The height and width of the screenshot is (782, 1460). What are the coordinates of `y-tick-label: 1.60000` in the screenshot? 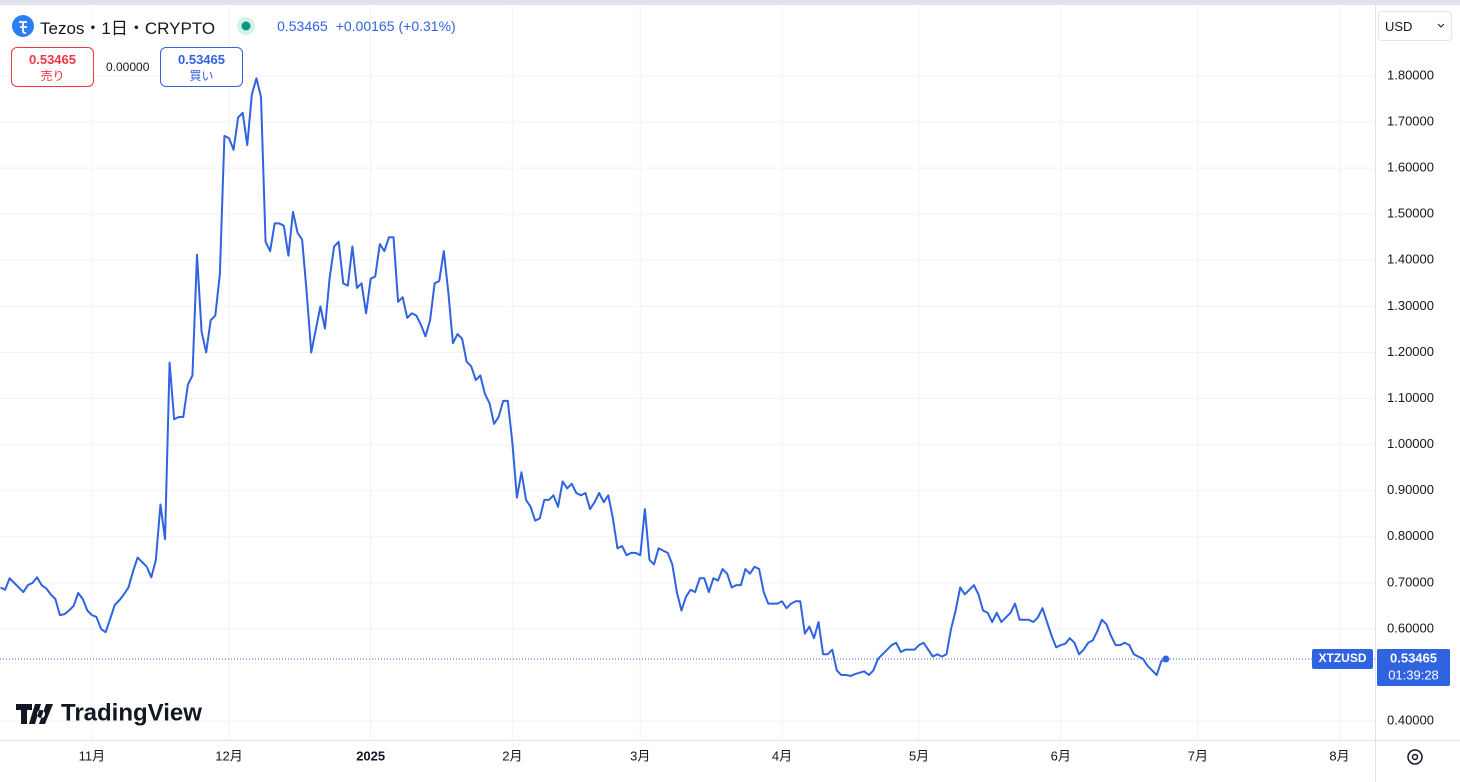 It's located at (1410, 167).